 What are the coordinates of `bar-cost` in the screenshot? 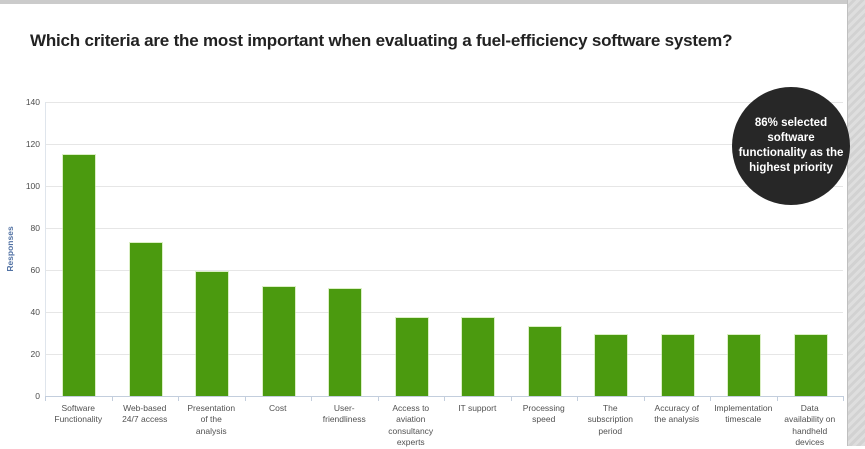 It's located at (278, 341).